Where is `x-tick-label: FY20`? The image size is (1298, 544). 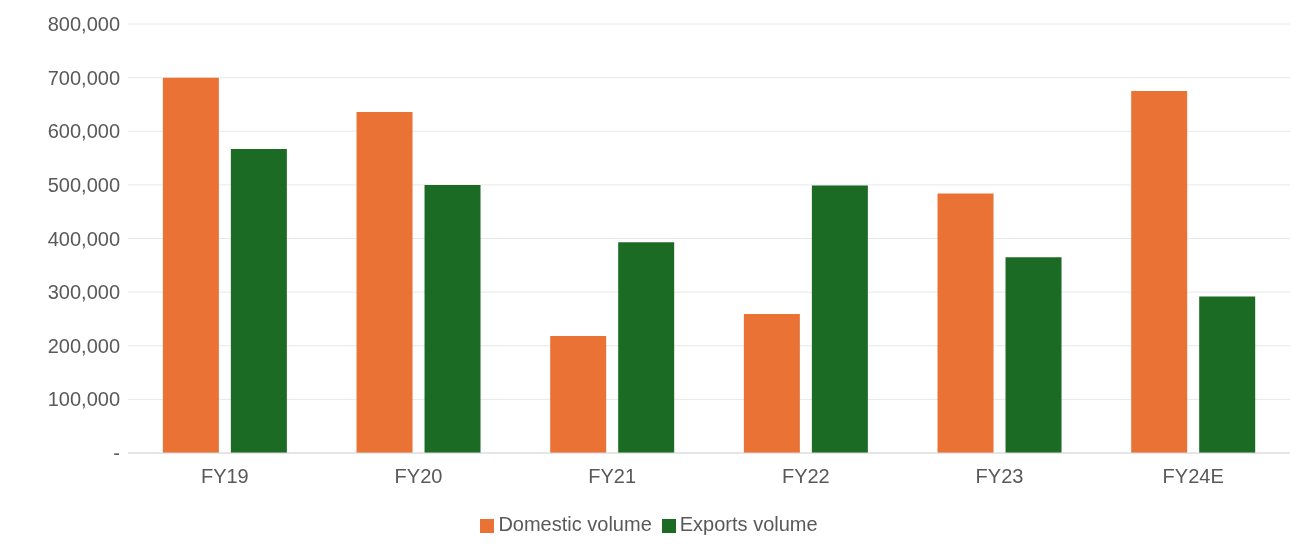 x-tick-label: FY20 is located at coordinates (418, 476).